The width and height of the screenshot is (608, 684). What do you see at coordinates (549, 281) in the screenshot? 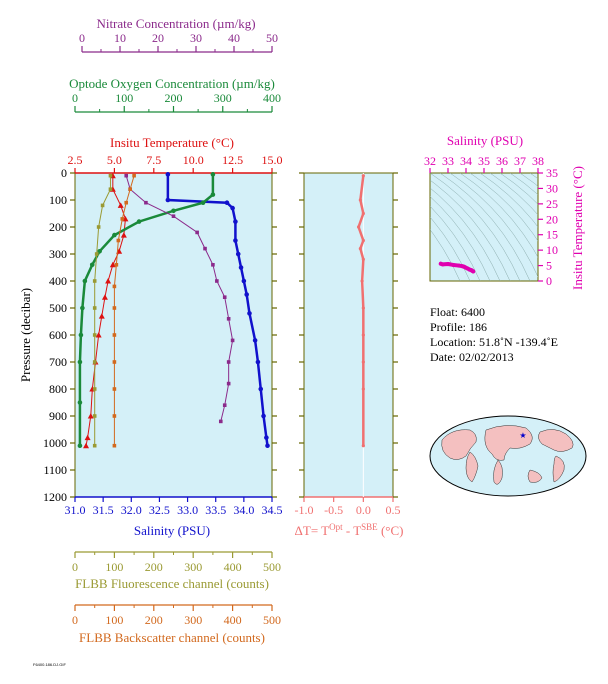
I see `ts-temperature-tick-label: 0` at bounding box center [549, 281].